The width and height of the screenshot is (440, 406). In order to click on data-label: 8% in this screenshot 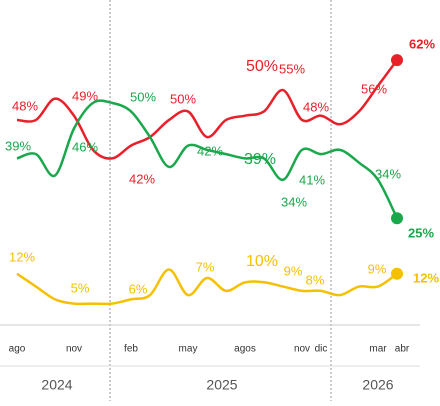, I will do `click(315, 279)`.